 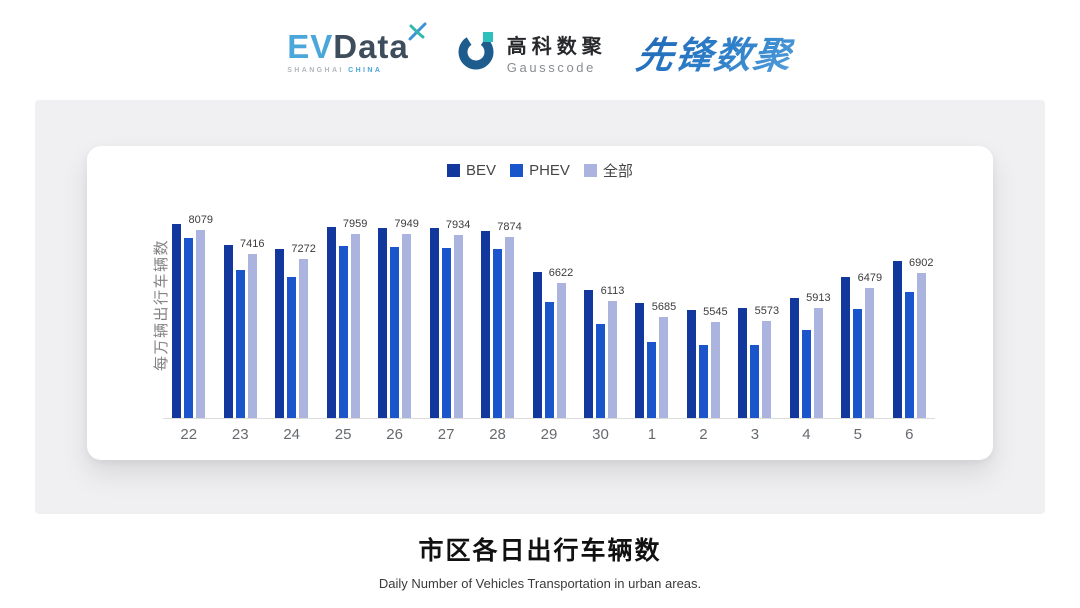 What do you see at coordinates (561, 272) in the screenshot?
I see `bar-value-label: 6622` at bounding box center [561, 272].